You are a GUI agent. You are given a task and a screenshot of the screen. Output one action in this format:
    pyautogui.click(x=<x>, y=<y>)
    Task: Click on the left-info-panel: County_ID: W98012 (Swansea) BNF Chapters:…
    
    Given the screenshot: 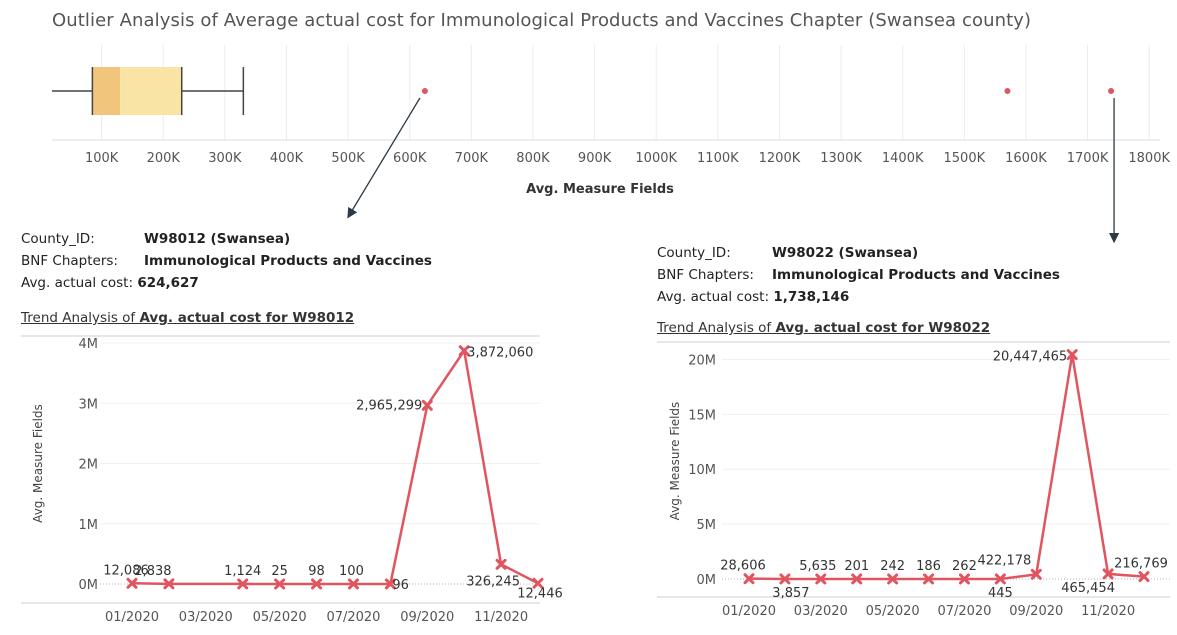 What is the action you would take?
    pyautogui.click(x=226, y=261)
    